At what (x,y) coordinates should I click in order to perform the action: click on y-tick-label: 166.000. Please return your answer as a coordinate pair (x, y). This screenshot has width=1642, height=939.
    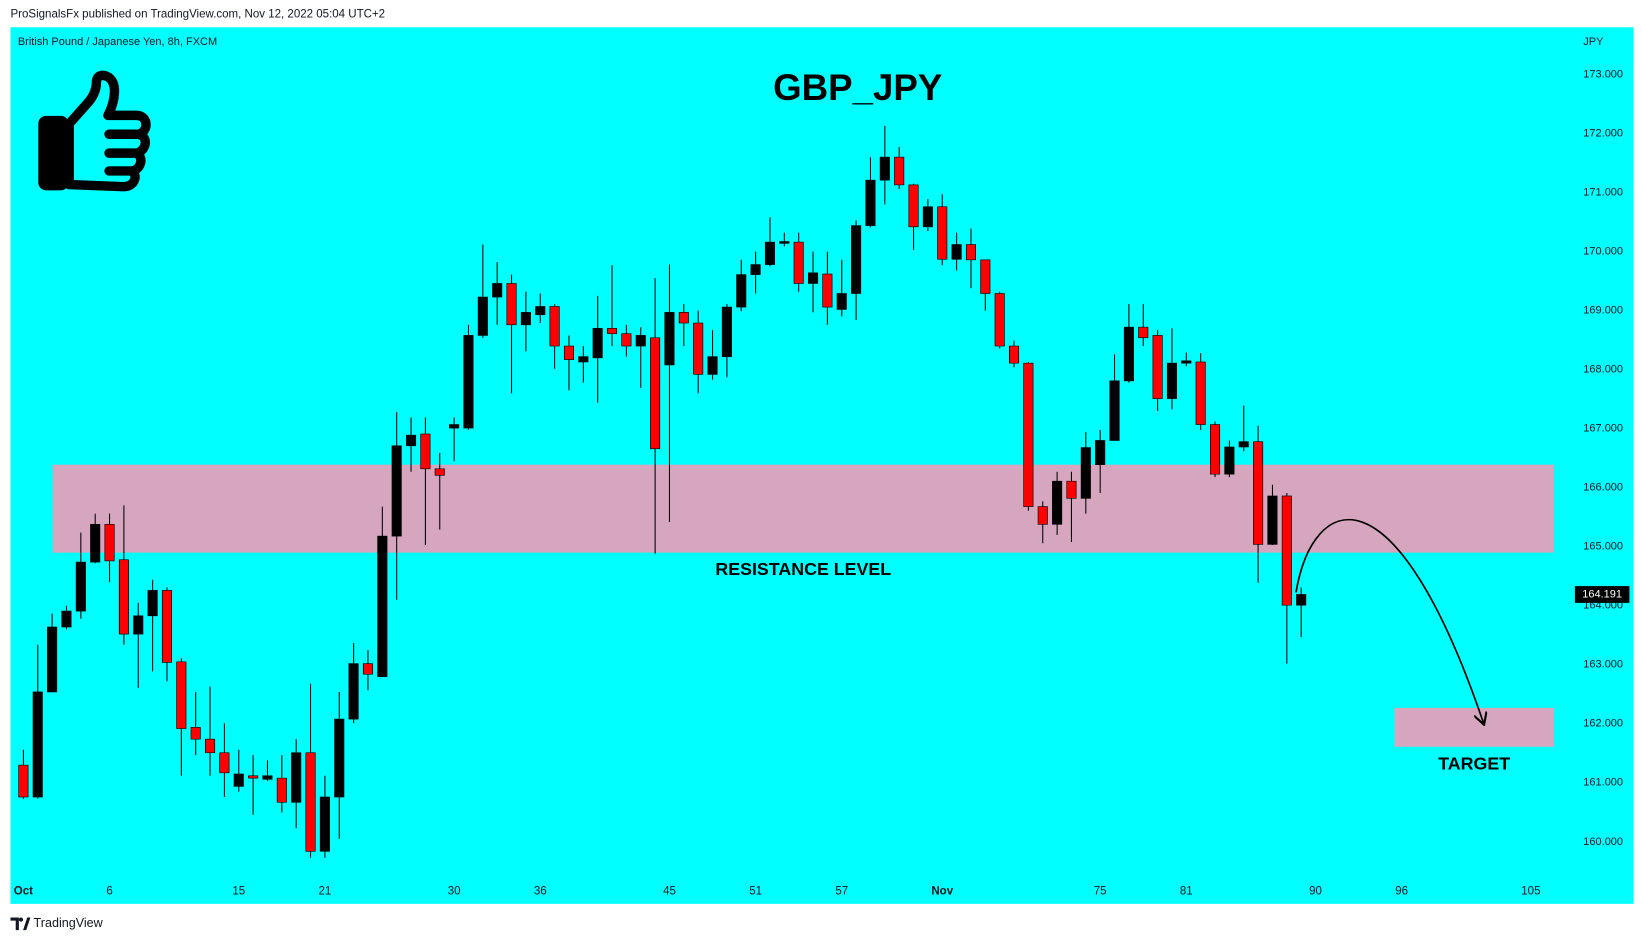
    Looking at the image, I should click on (1603, 488).